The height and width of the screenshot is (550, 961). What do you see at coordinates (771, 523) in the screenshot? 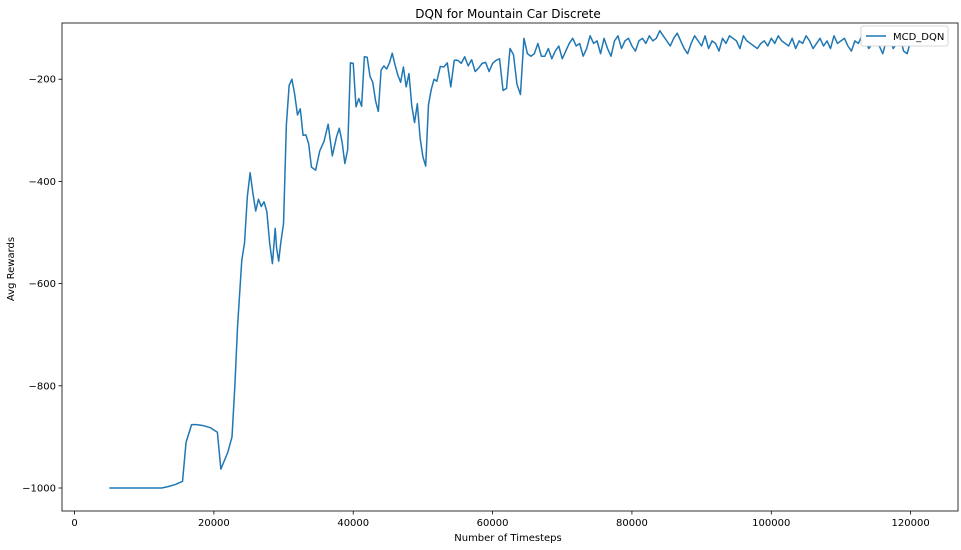
I see `x-tick-label: 100000` at bounding box center [771, 523].